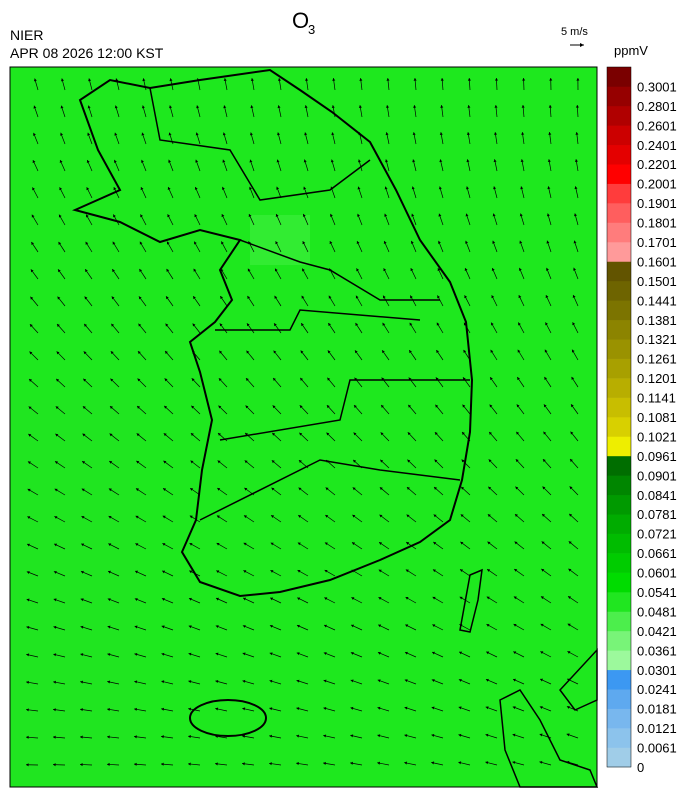  I want to click on colorbar-label: 0, so click(640, 767).